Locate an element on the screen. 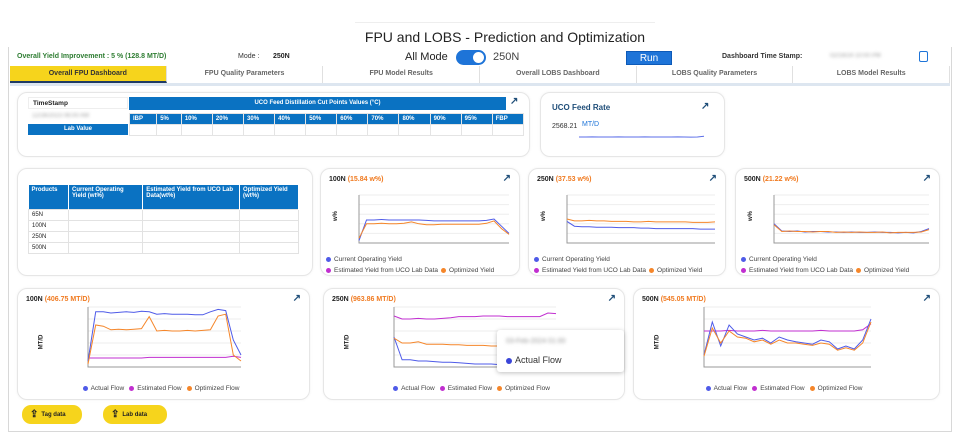 This screenshot has height=438, width=960. feed-rate-line is located at coordinates (642, 136).